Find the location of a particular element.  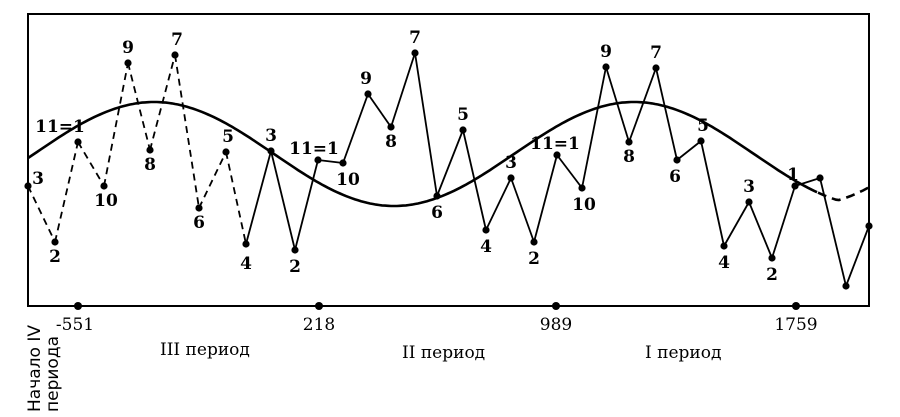

start-label-line-1: Начало IV is located at coordinates (35, 368).